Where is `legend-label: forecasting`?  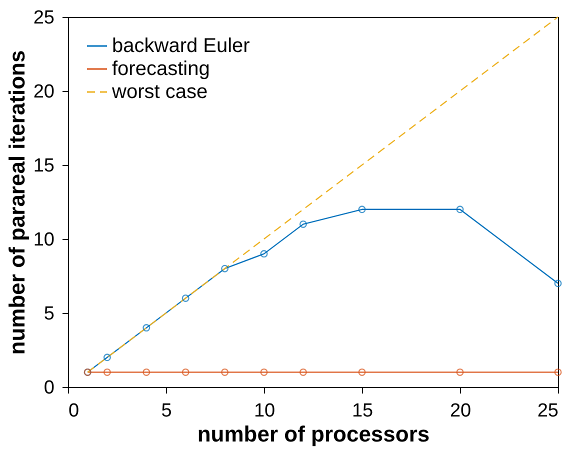 legend-label: forecasting is located at coordinates (161, 69).